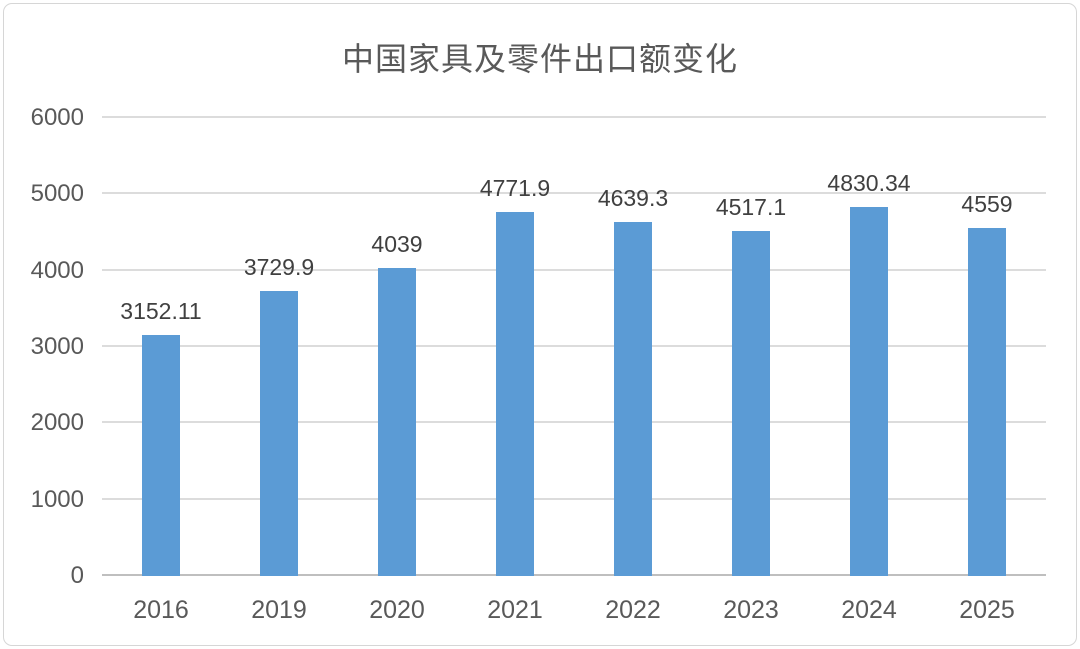  Describe the element at coordinates (987, 204) in the screenshot. I see `bar-value-label: 4559` at that location.